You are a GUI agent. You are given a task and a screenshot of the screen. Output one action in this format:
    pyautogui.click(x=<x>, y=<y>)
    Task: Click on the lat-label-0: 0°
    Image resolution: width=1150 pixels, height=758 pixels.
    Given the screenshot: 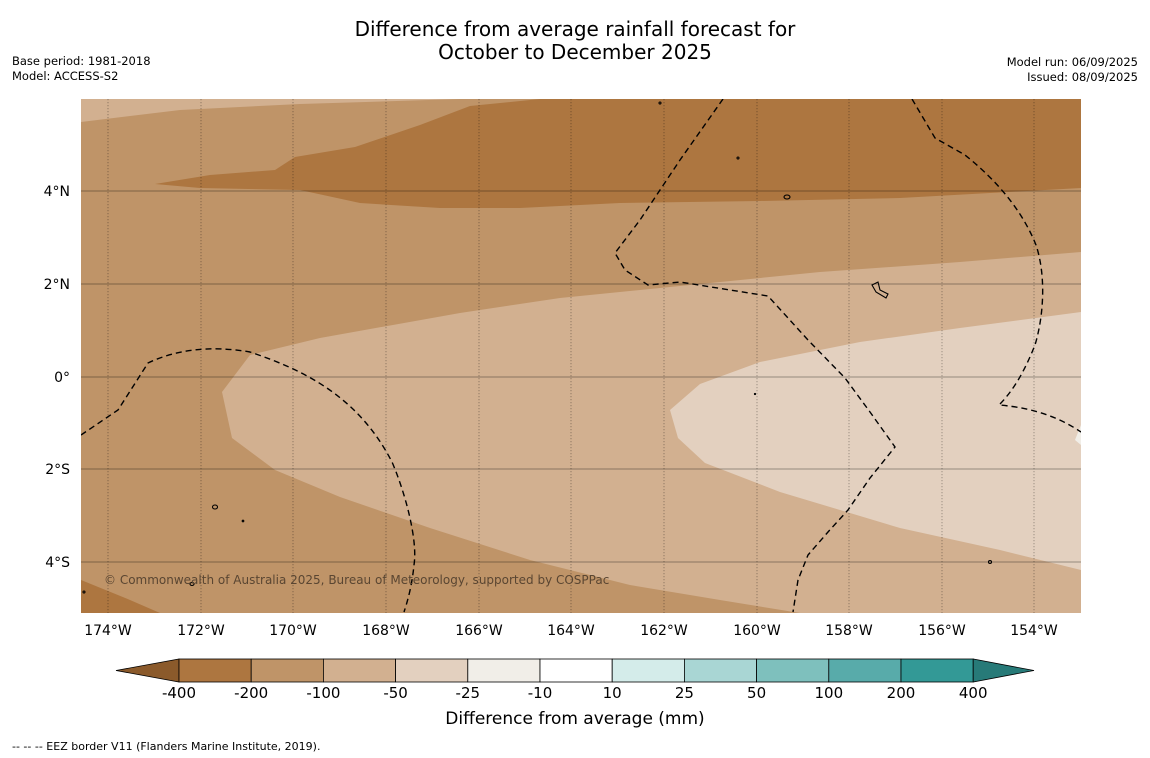 What is the action you would take?
    pyautogui.click(x=62, y=378)
    